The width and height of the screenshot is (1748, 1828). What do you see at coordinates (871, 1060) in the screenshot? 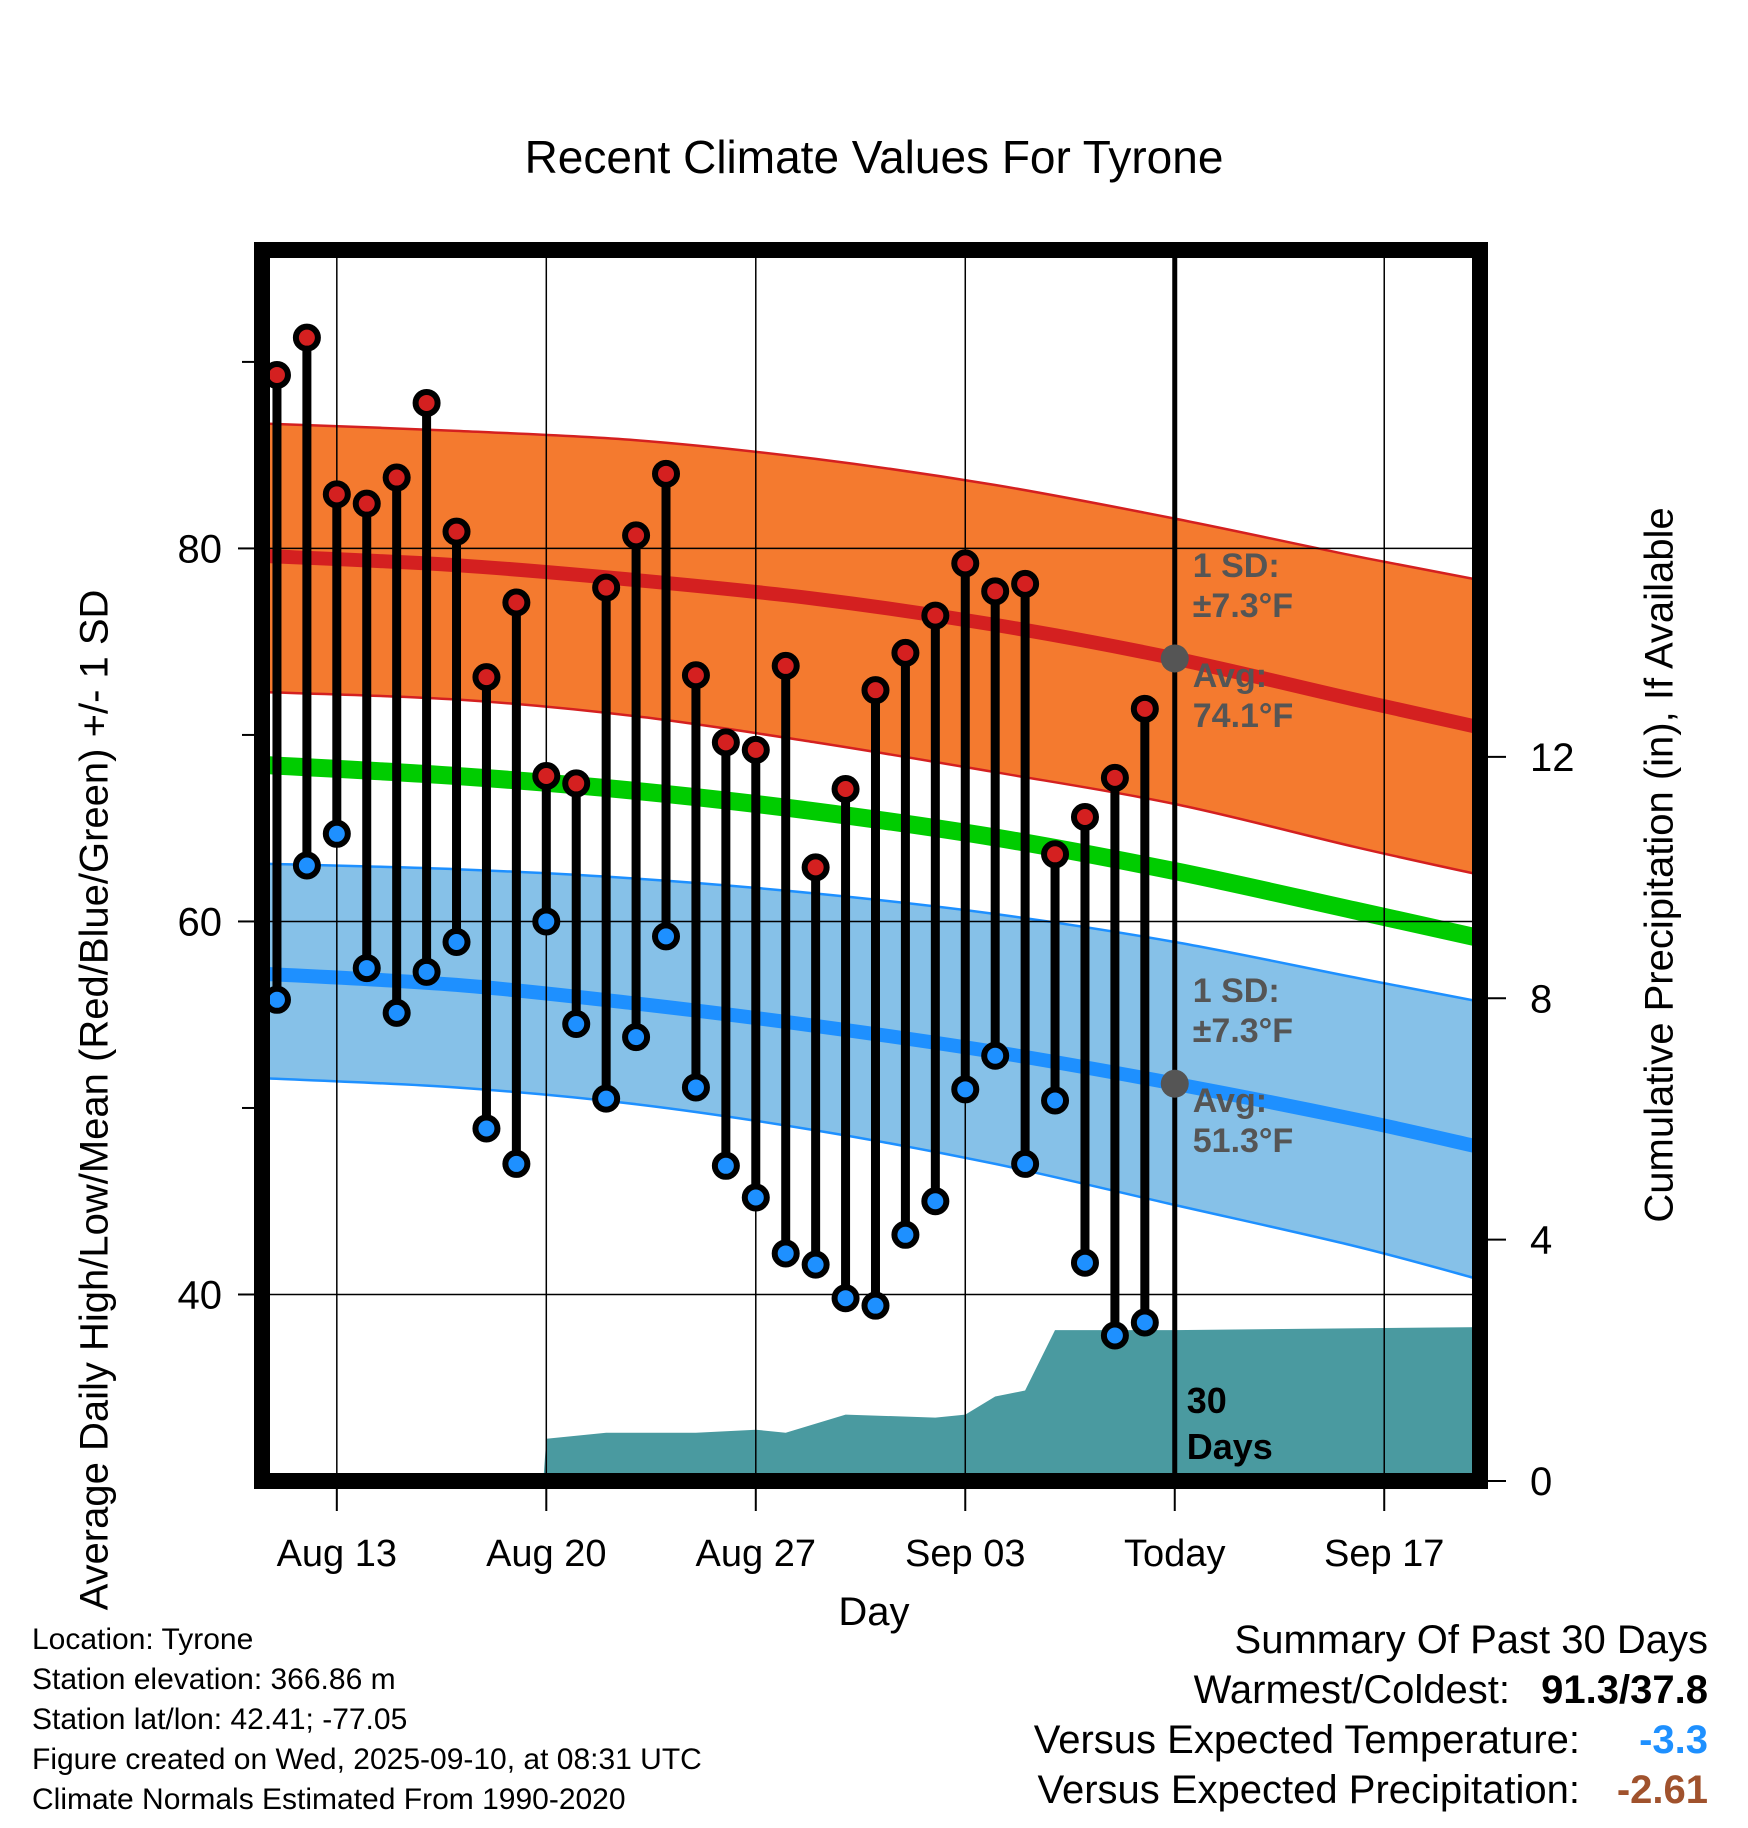
I see `normal-low-line` at bounding box center [871, 1060].